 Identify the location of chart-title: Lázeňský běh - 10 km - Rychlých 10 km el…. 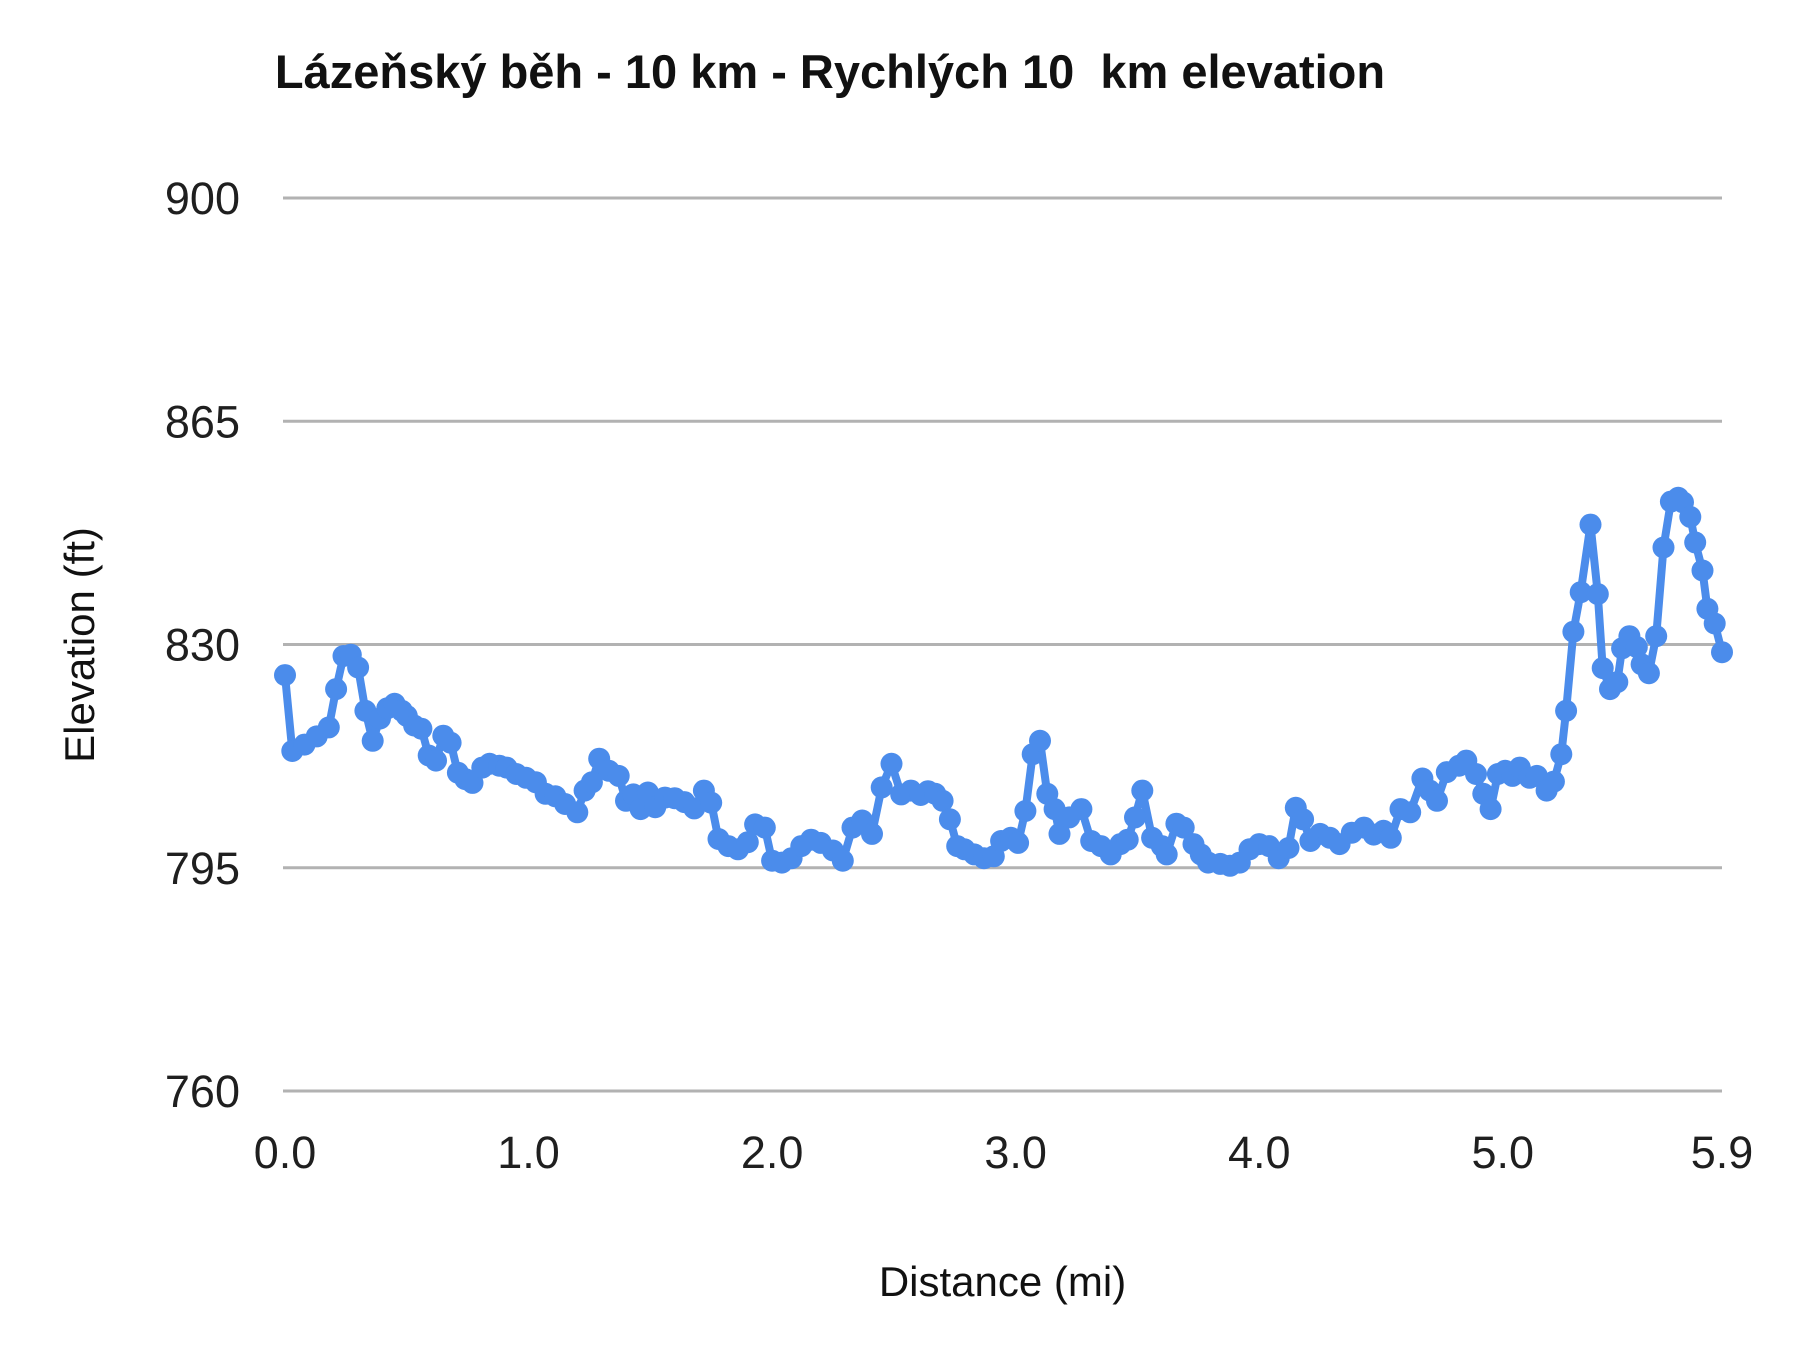
(830, 71).